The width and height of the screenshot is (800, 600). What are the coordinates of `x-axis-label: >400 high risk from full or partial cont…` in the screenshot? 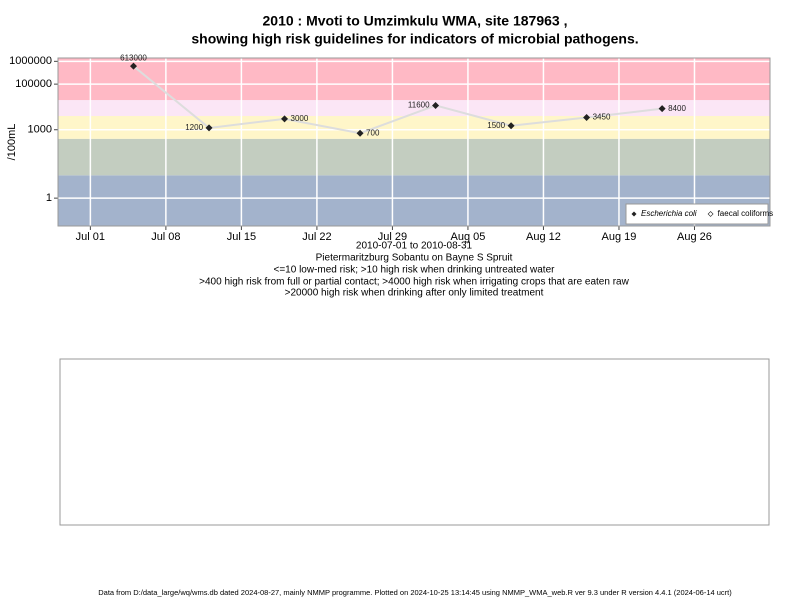 It's located at (414, 282).